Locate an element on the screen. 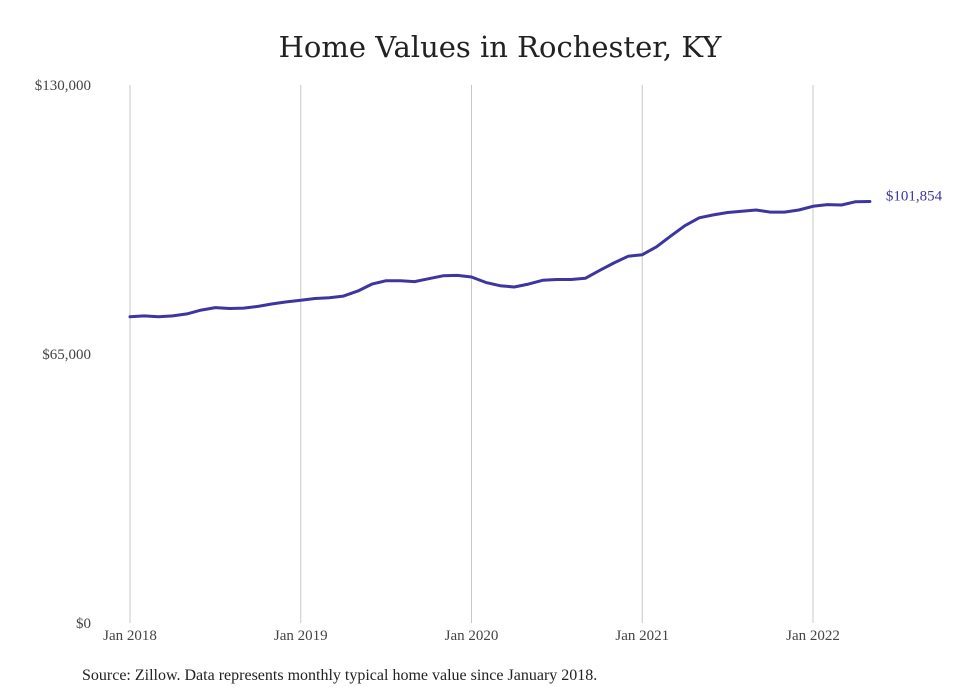 This screenshot has height=699, width=980. x-tick-label: Jan 2019 is located at coordinates (301, 636).